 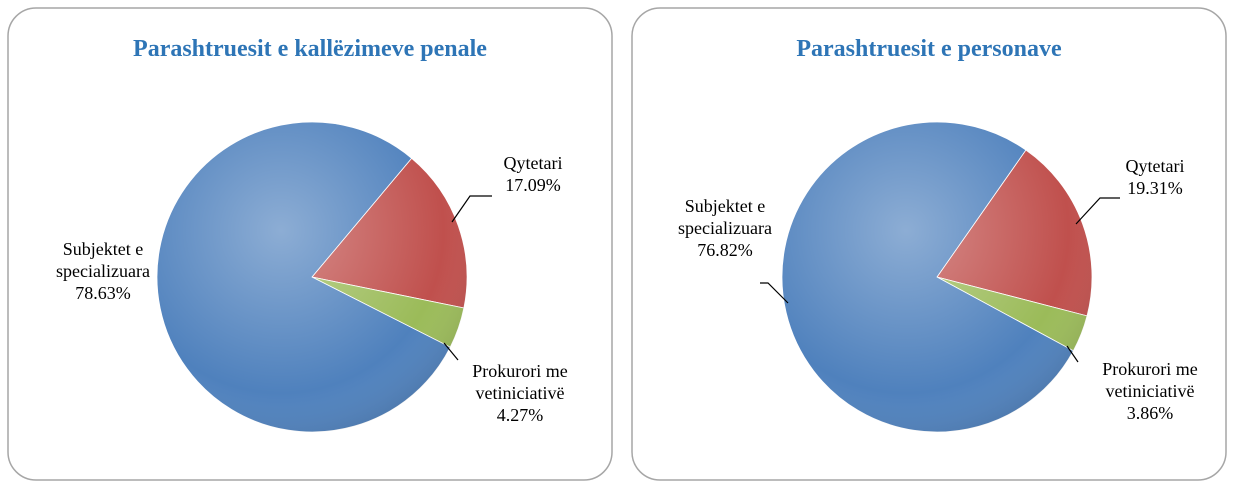 I want to click on data-label: Qytetari 19.31%, so click(x=1155, y=177).